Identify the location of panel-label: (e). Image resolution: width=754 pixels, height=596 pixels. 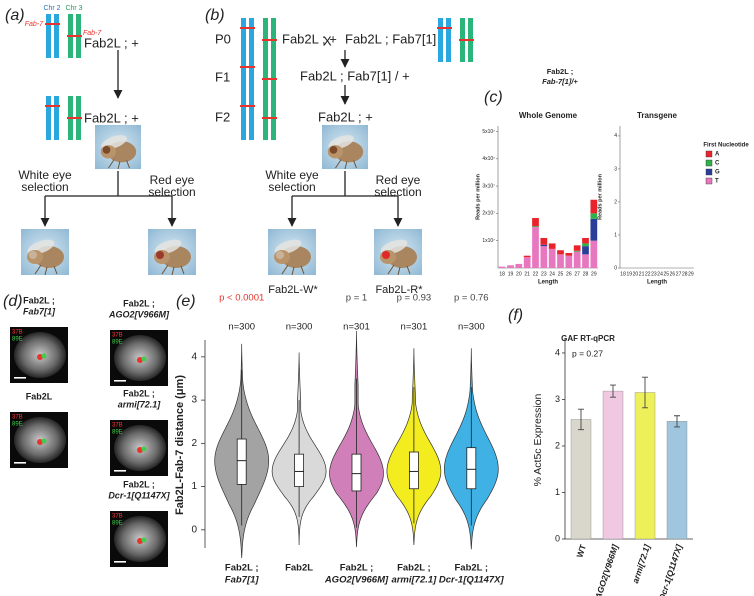
(186, 301).